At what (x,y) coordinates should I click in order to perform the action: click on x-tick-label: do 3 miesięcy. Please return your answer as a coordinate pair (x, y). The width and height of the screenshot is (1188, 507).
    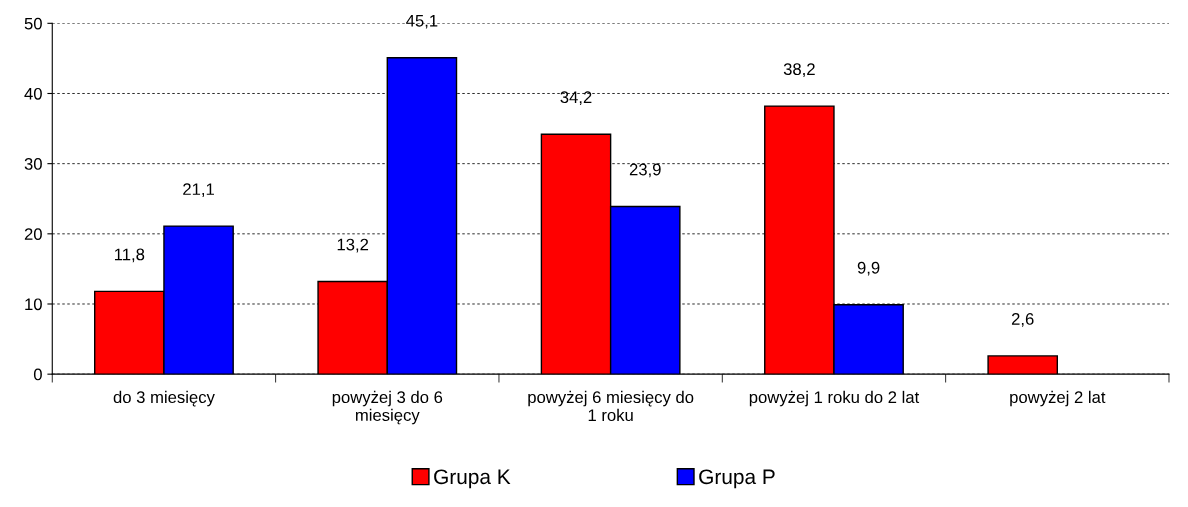
    Looking at the image, I should click on (164, 398).